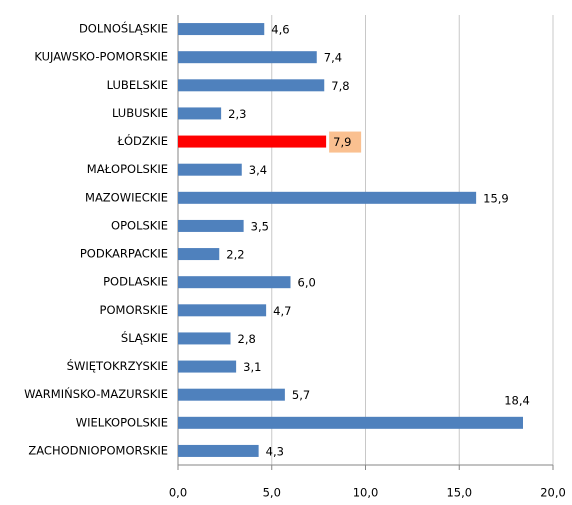 This screenshot has height=505, width=572. What do you see at coordinates (517, 400) in the screenshot?
I see `value-label: 18,4` at bounding box center [517, 400].